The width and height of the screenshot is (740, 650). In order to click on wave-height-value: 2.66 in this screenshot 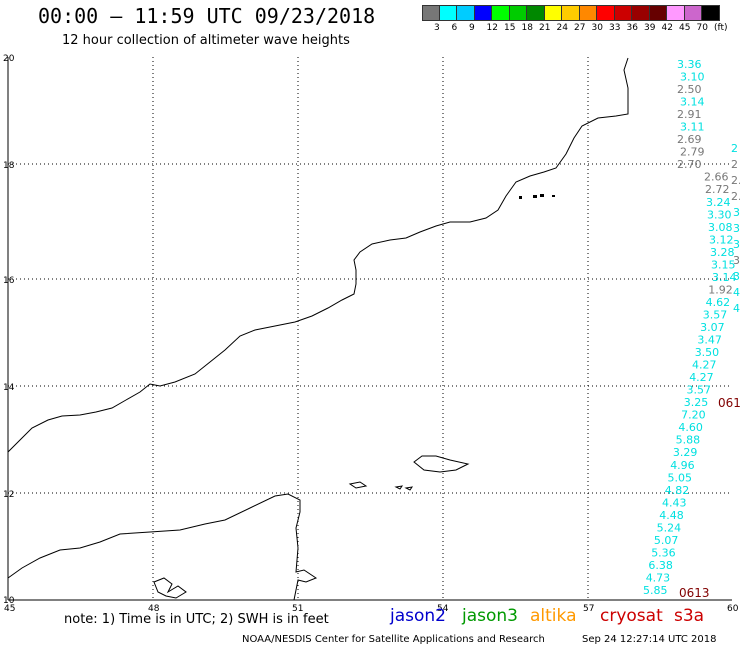, I will do `click(716, 177)`.